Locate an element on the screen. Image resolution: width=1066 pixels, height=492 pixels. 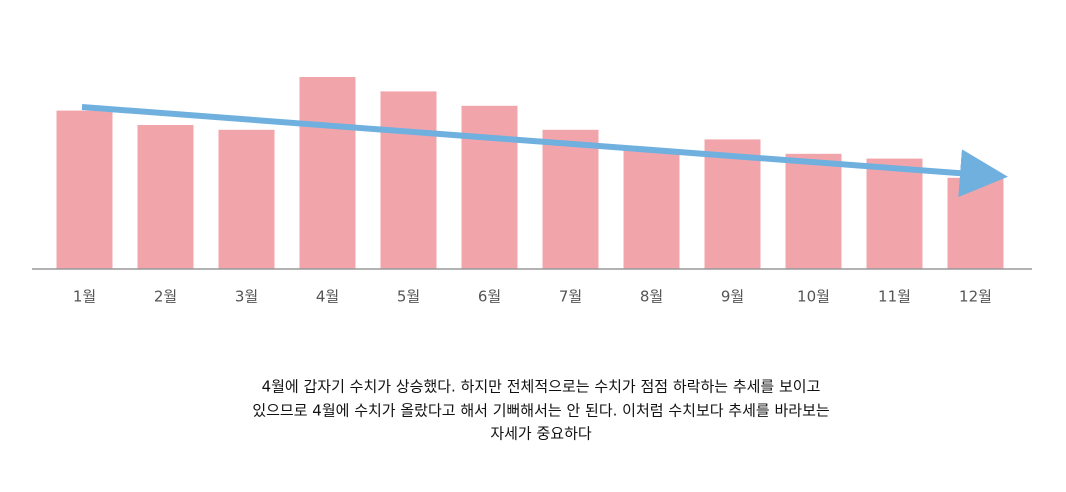
caption: 자세가 중요하다 is located at coordinates (541, 434).